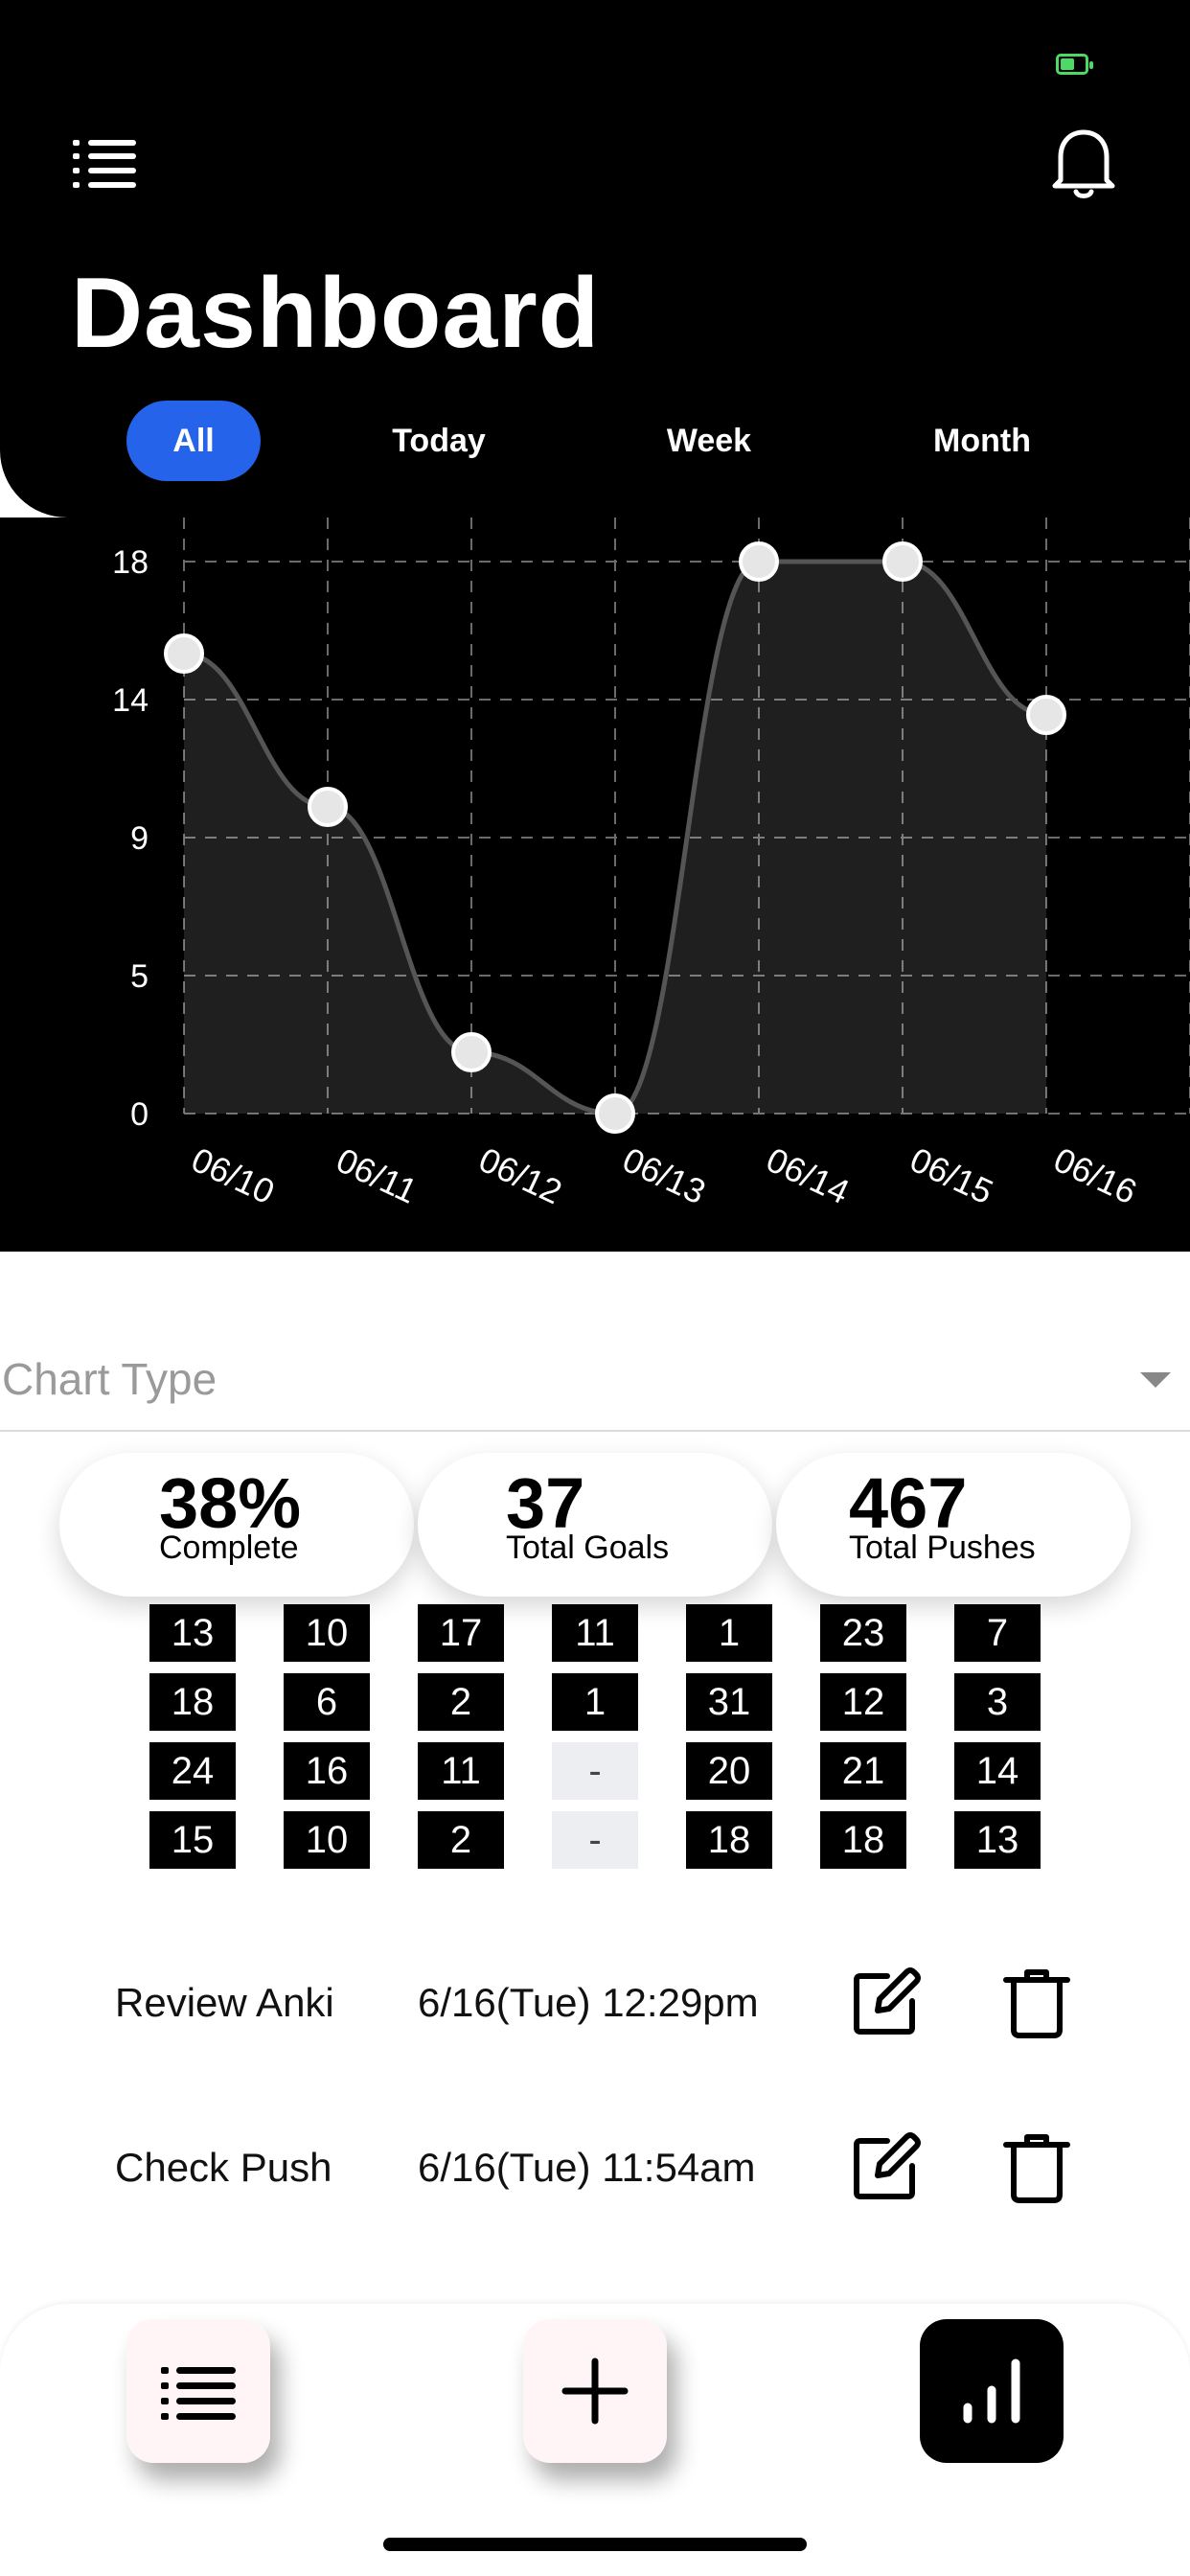 This screenshot has height=2576, width=1190. Describe the element at coordinates (595, 437) in the screenshot. I see `time-filter-tabs: All Today Week Month` at that location.